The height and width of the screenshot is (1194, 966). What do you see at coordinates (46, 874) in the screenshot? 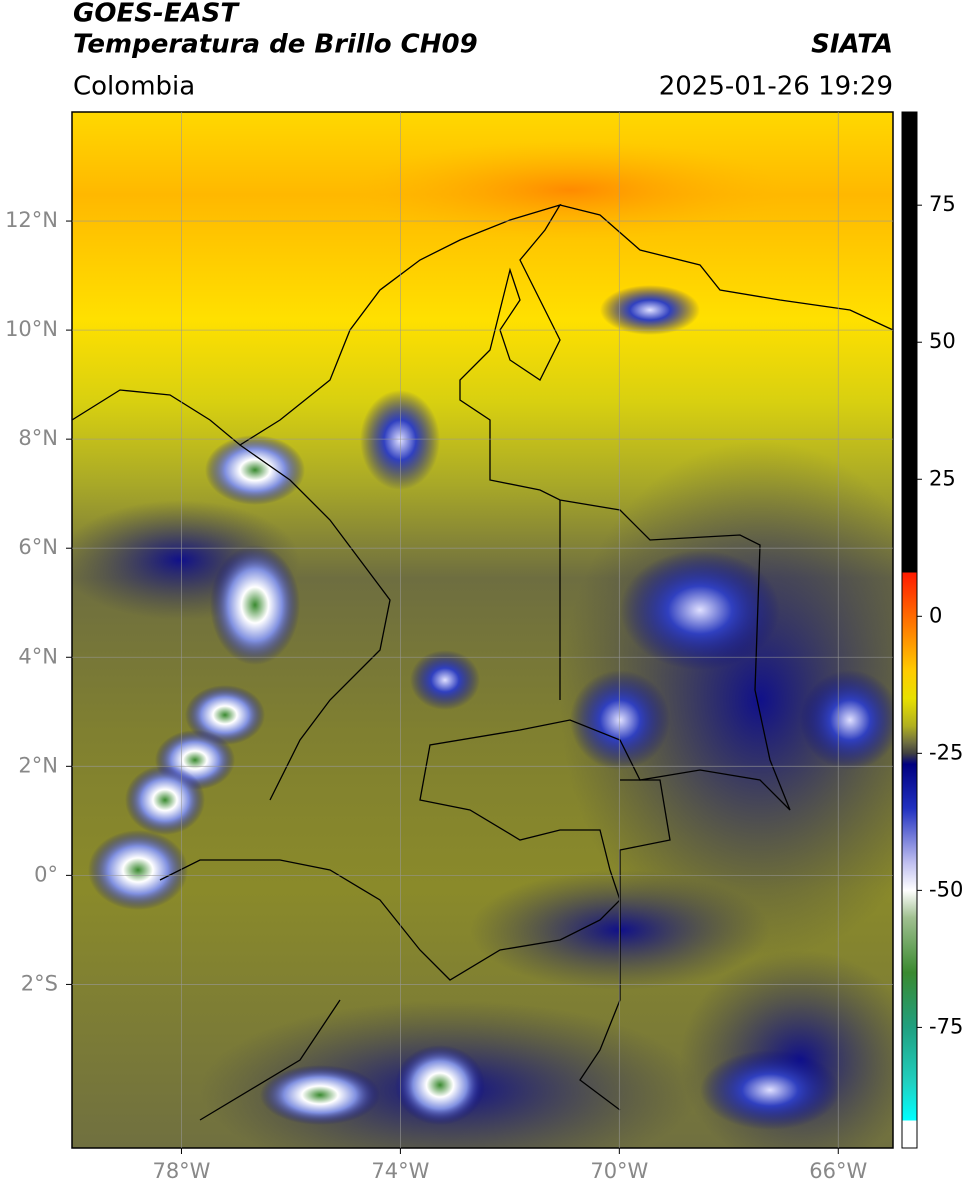
I see `y-tick-label: 0°` at bounding box center [46, 874].